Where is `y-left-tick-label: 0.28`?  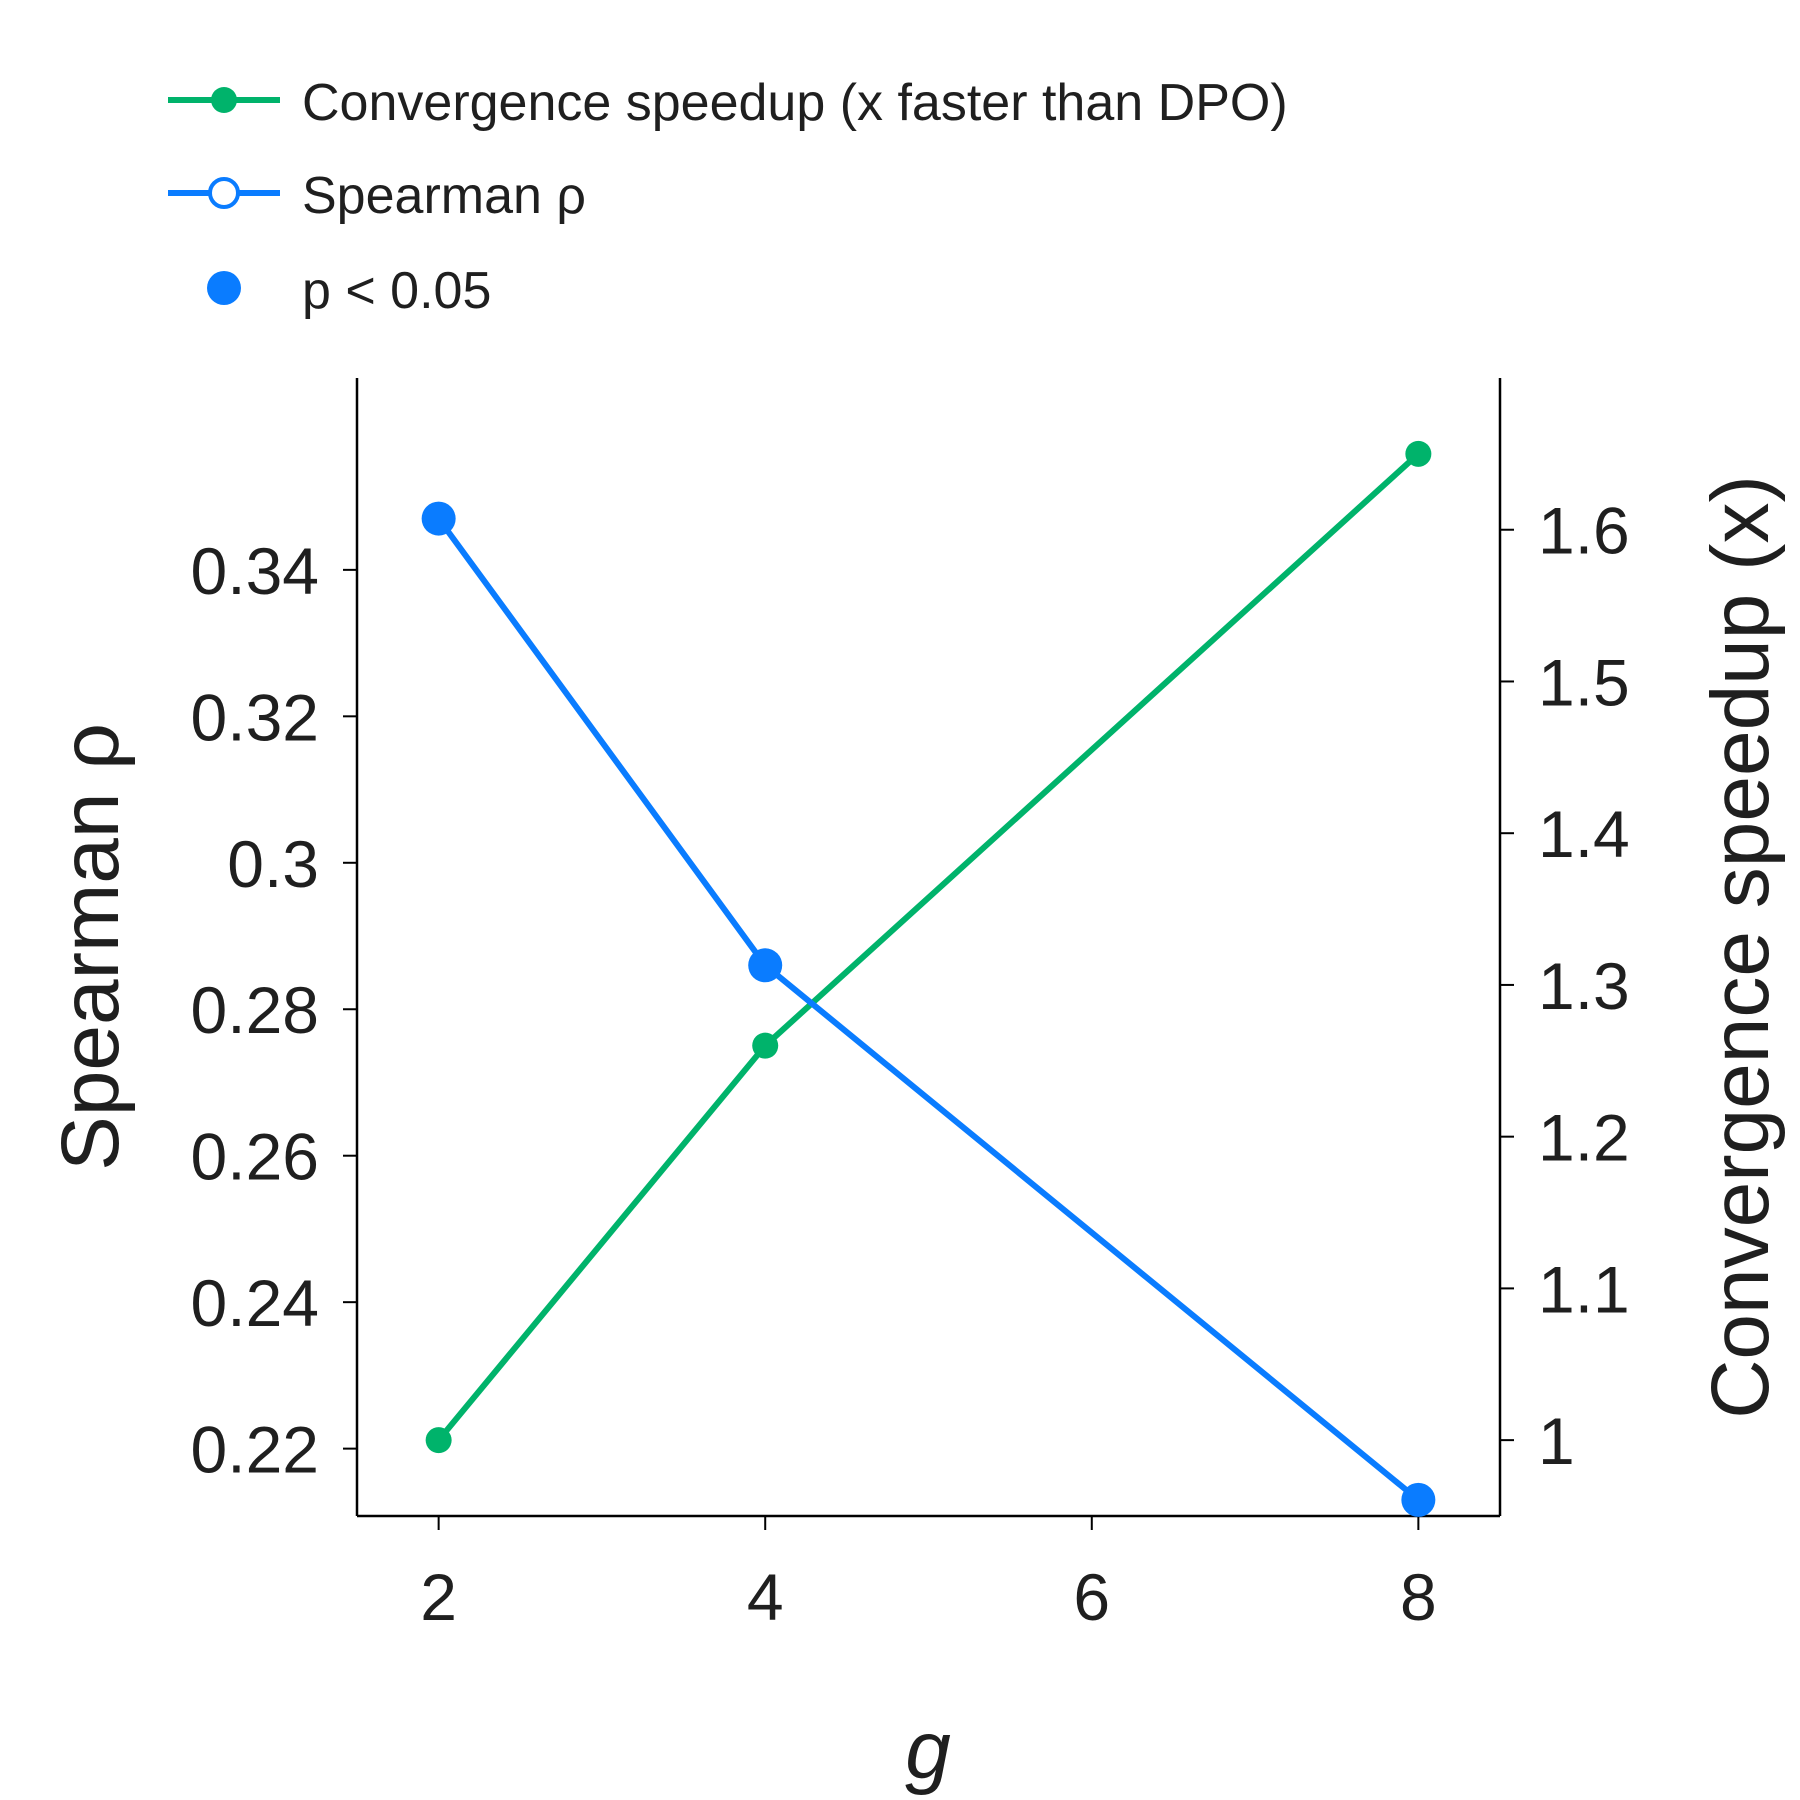
y-left-tick-label: 0.28 is located at coordinates (255, 1010).